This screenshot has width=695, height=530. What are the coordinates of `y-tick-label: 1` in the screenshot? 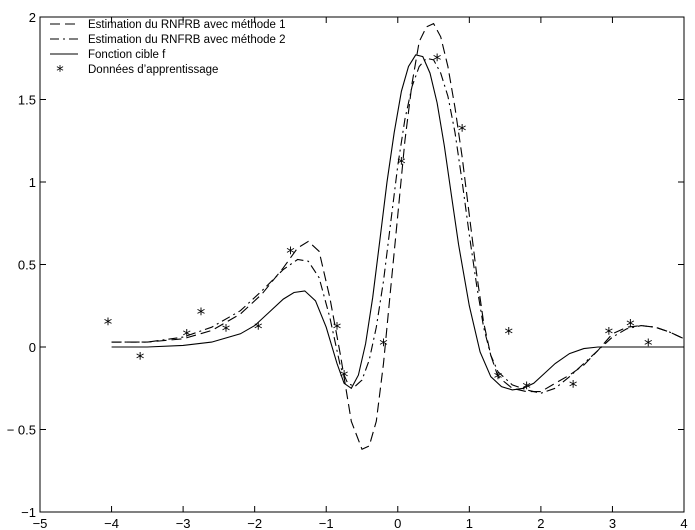 It's located at (32, 182).